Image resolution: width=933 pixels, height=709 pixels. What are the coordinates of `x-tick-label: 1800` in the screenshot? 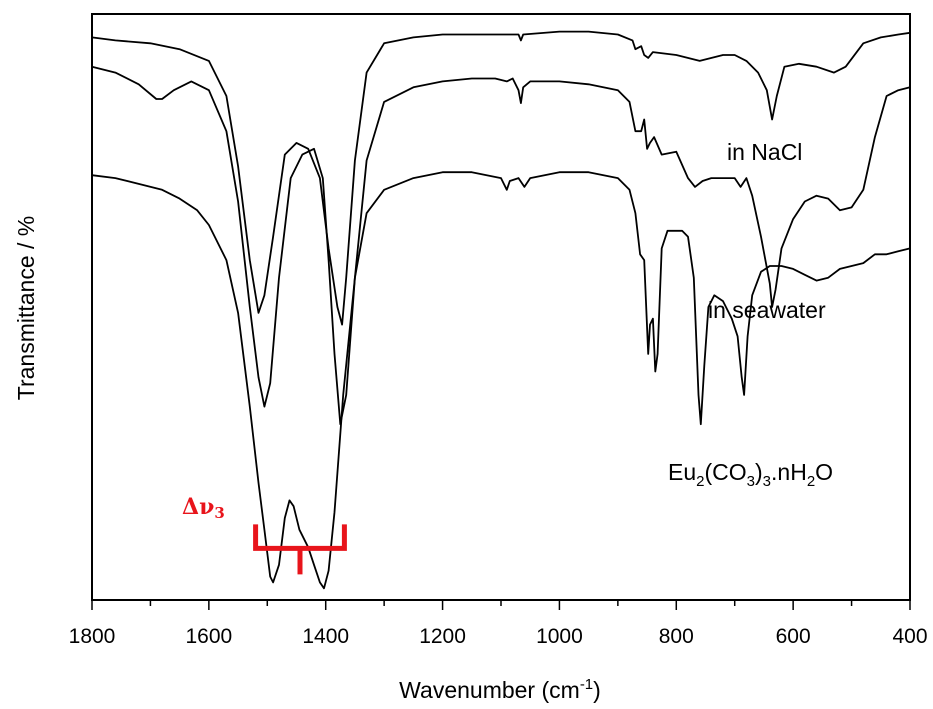 It's located at (92, 636).